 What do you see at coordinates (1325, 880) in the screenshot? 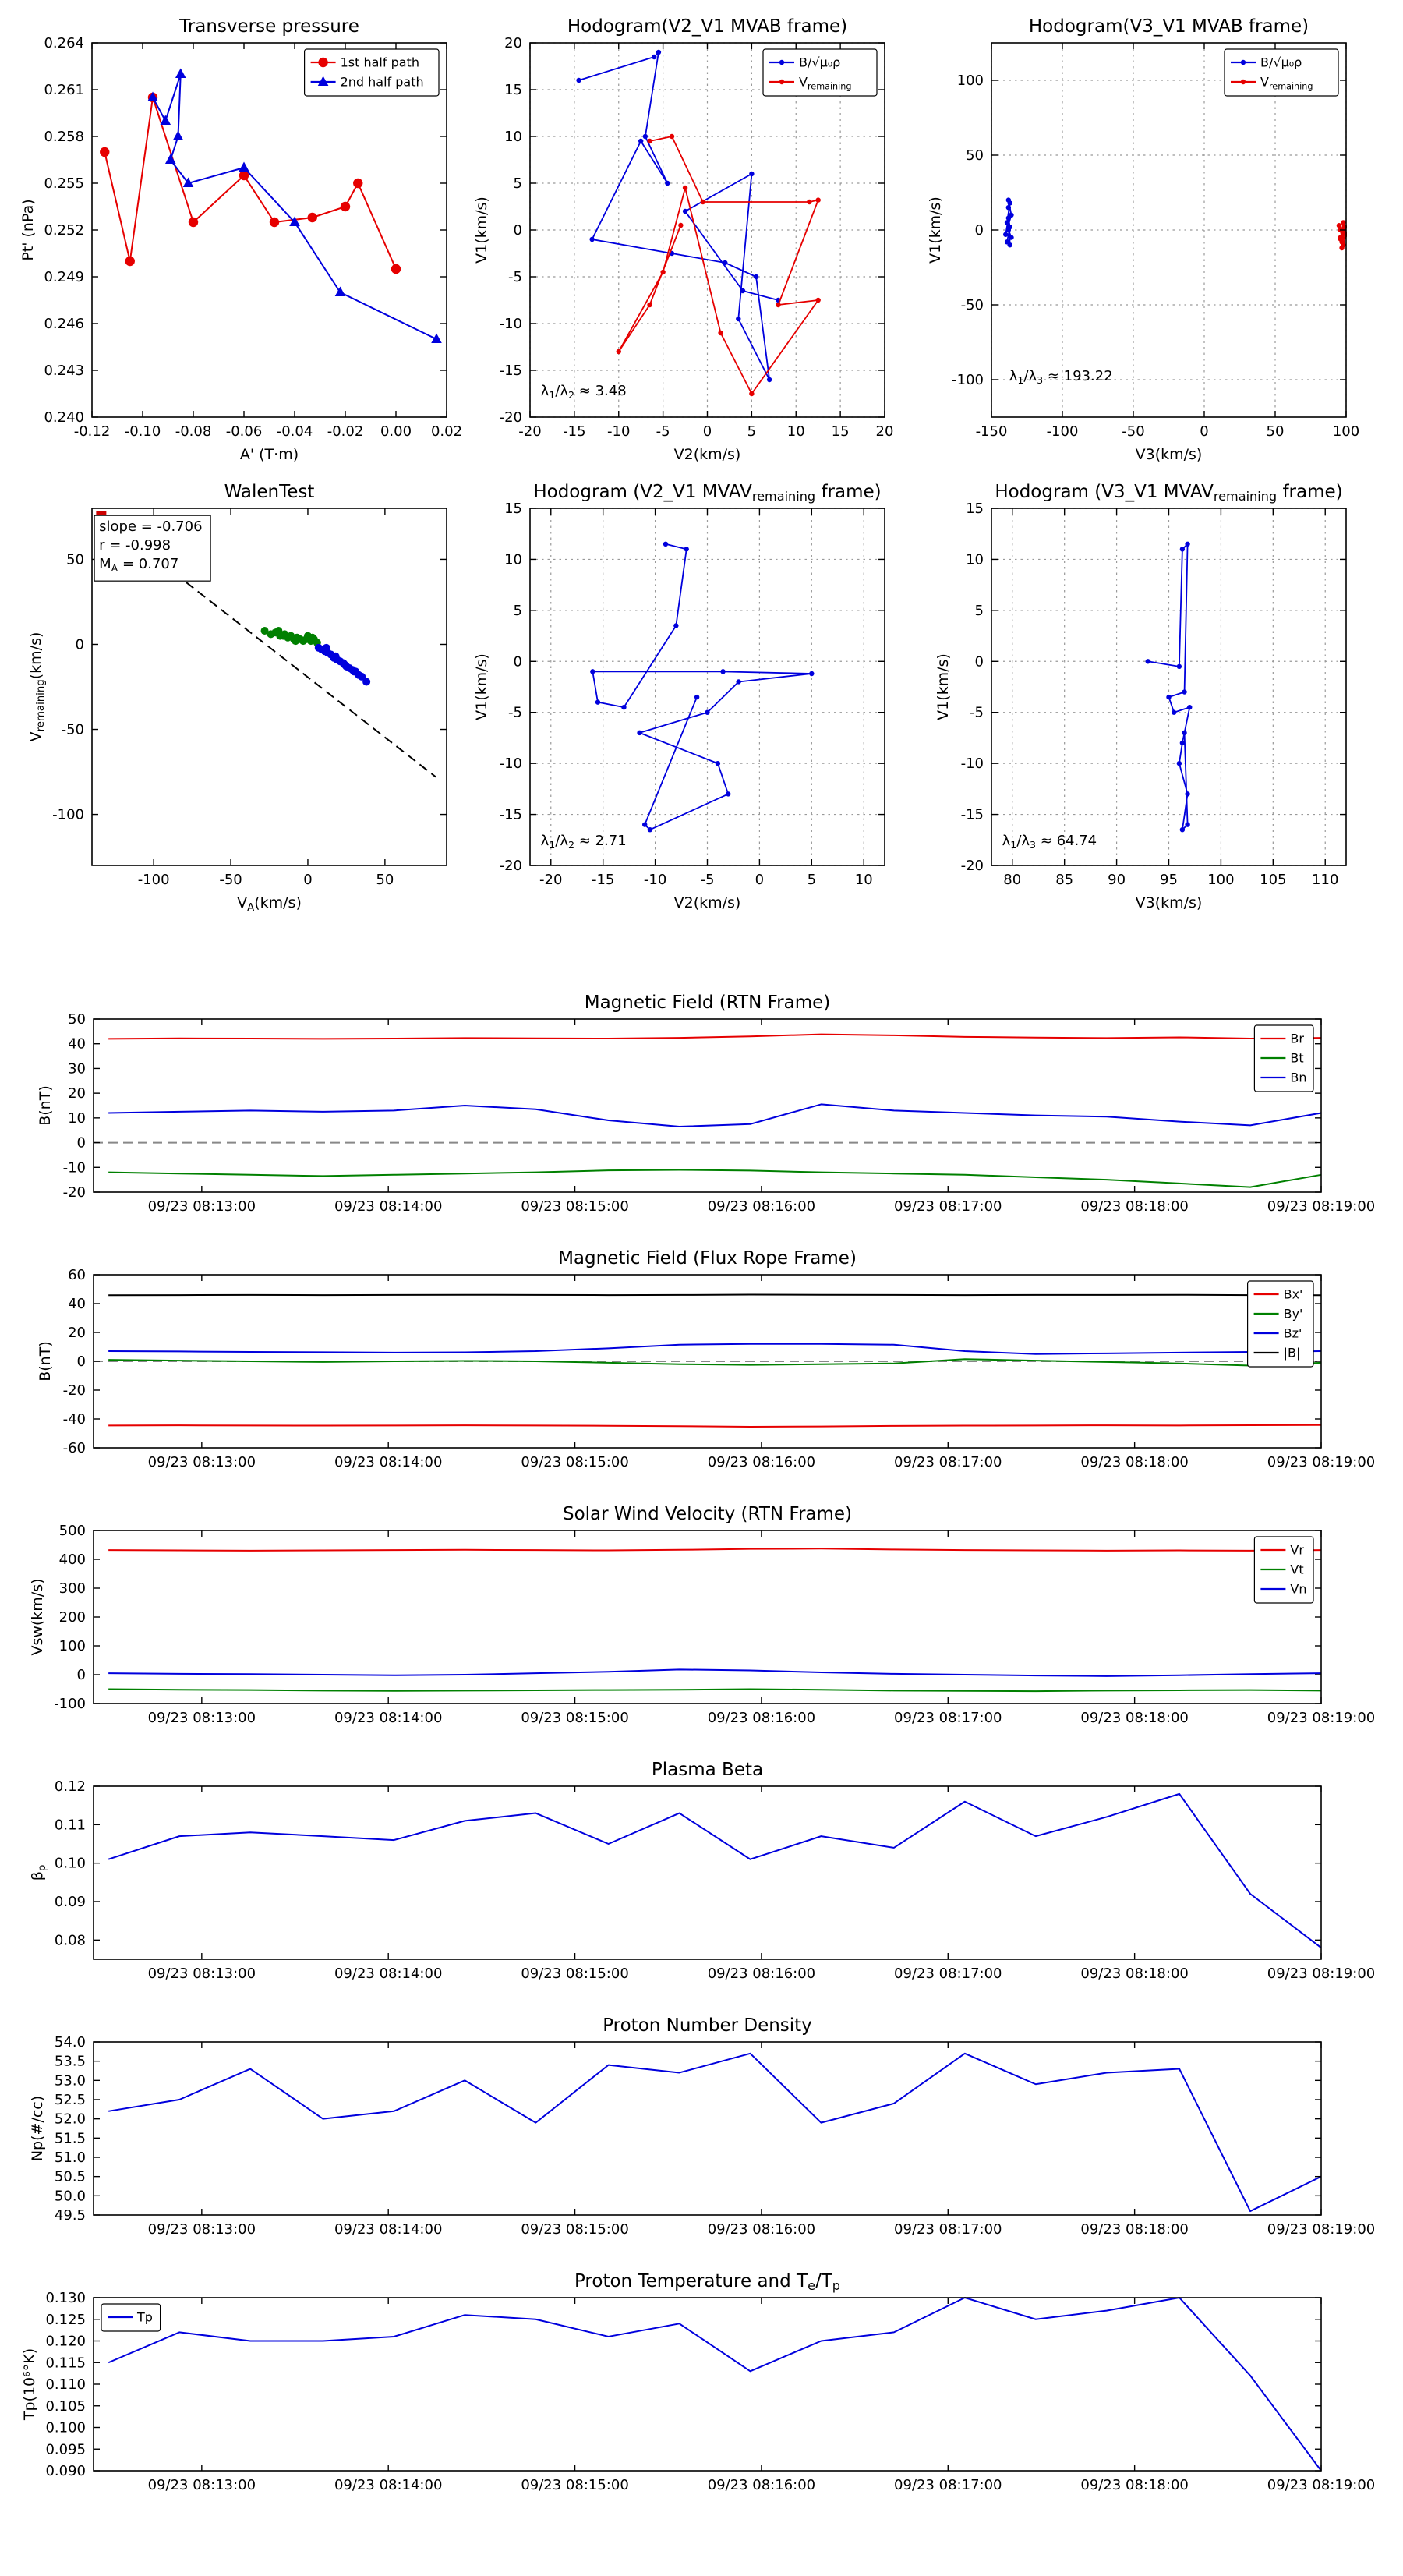
I see `x-tick-label: 110` at bounding box center [1325, 880].